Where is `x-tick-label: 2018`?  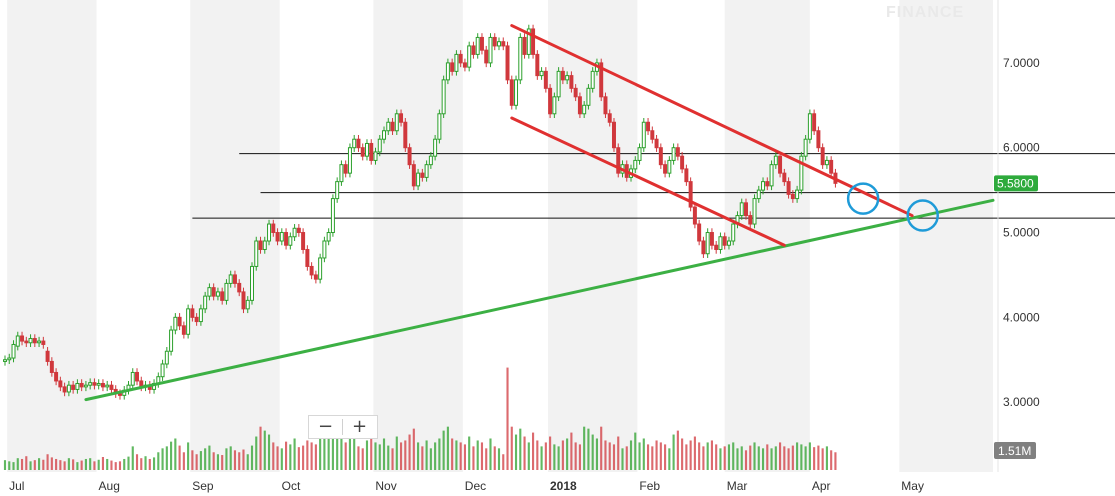
x-tick-label: 2018 is located at coordinates (563, 486).